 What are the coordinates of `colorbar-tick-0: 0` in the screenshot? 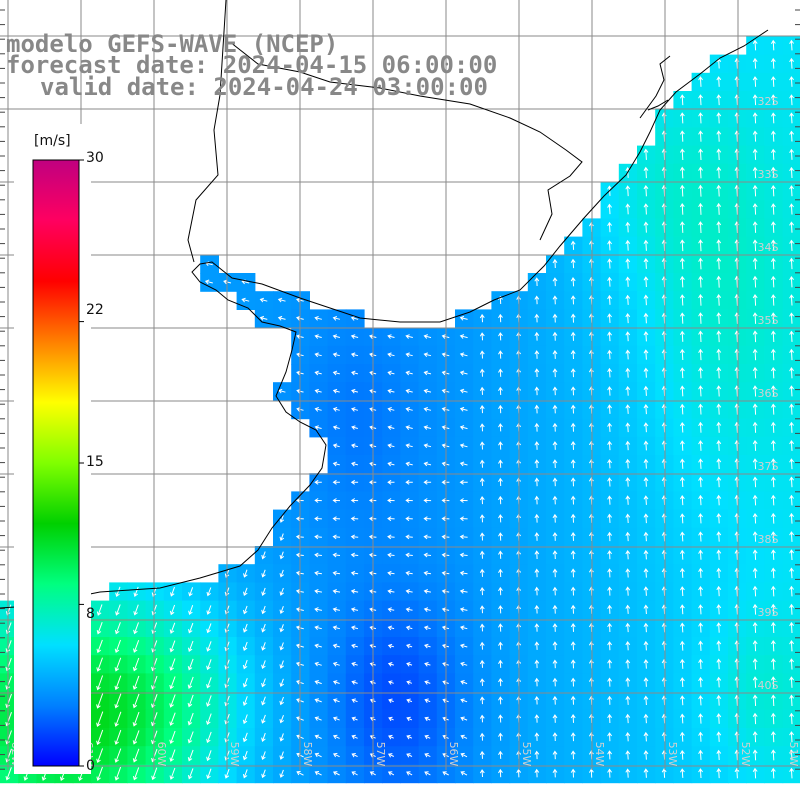 It's located at (90, 766).